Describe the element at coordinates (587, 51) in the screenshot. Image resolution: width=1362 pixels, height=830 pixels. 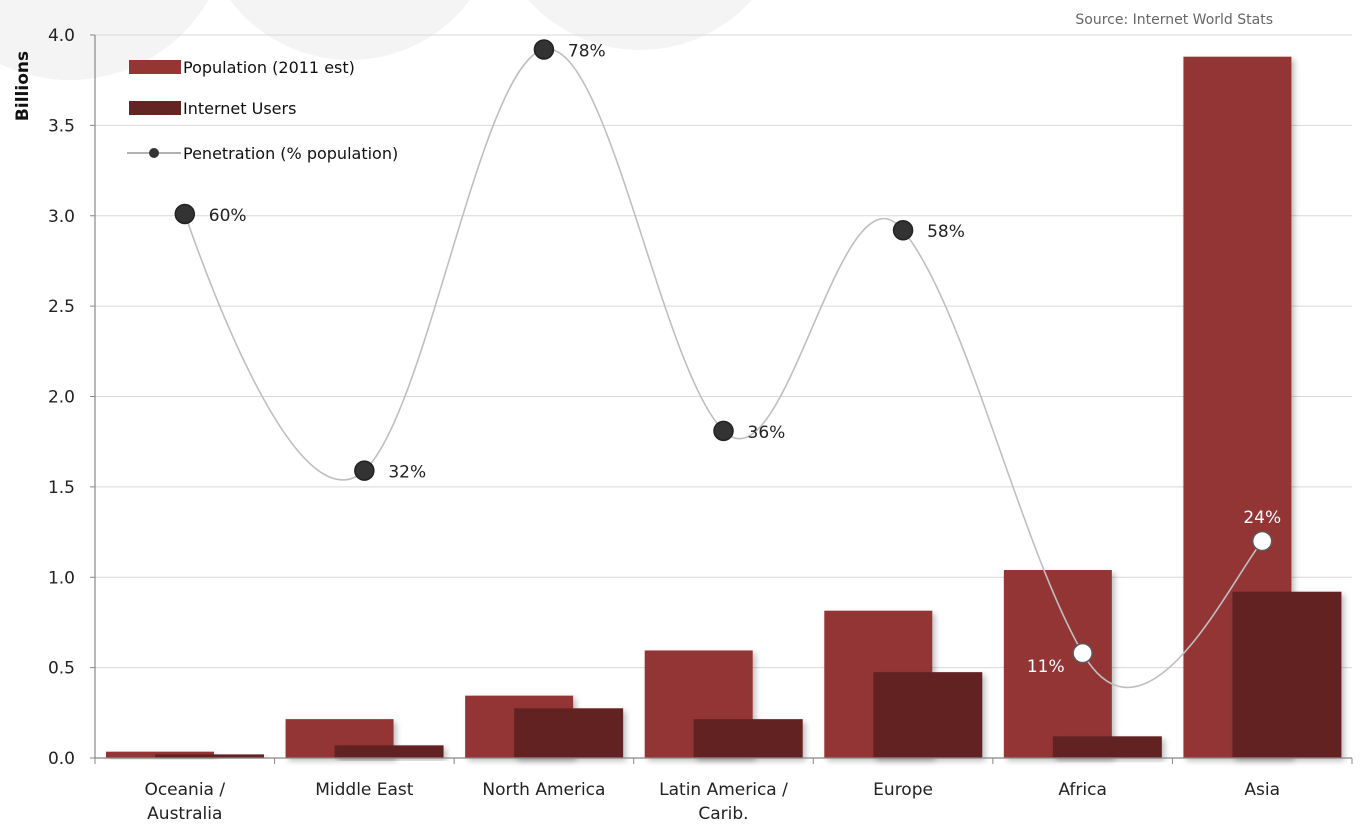
I see `penetration-label: 78%` at that location.